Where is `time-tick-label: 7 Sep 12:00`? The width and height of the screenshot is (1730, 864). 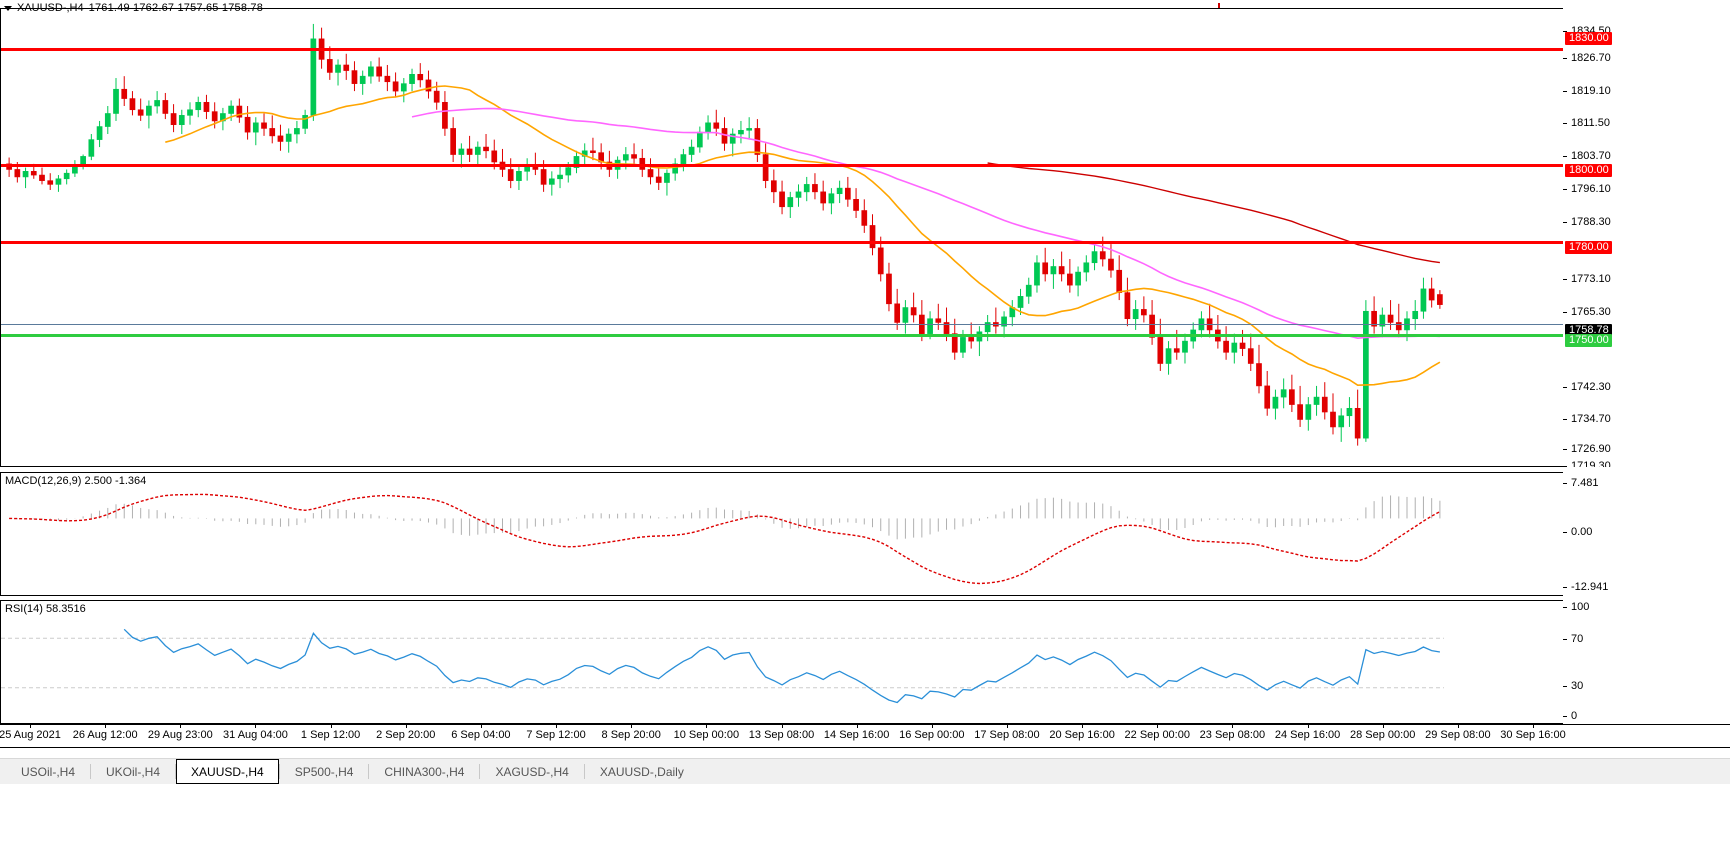 time-tick-label: 7 Sep 12:00 is located at coordinates (556, 735).